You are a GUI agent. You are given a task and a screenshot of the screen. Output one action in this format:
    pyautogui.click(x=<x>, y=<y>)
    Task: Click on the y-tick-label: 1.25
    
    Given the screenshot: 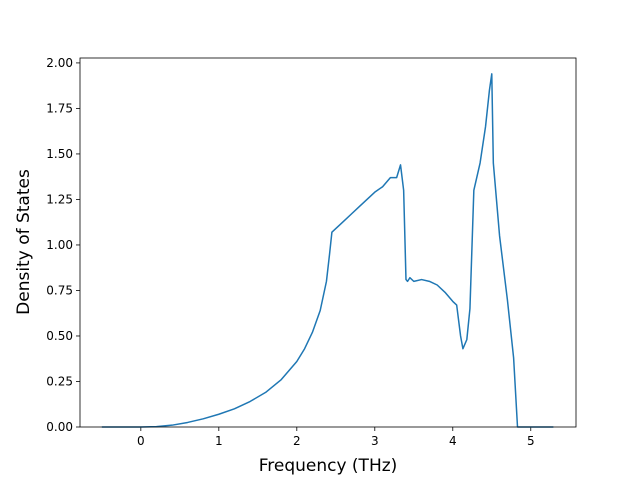 What is the action you would take?
    pyautogui.click(x=59, y=199)
    